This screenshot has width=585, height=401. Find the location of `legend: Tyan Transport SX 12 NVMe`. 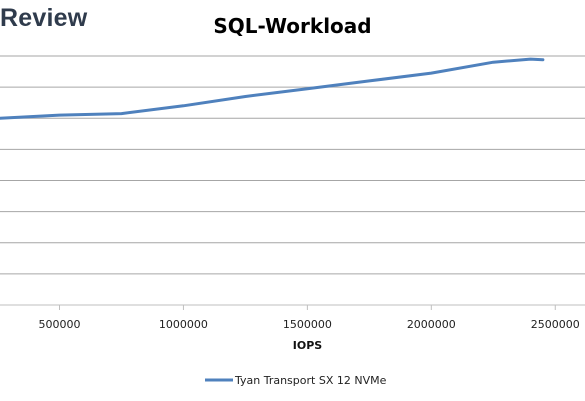

legend: Tyan Transport SX 12 NVMe is located at coordinates (296, 380).